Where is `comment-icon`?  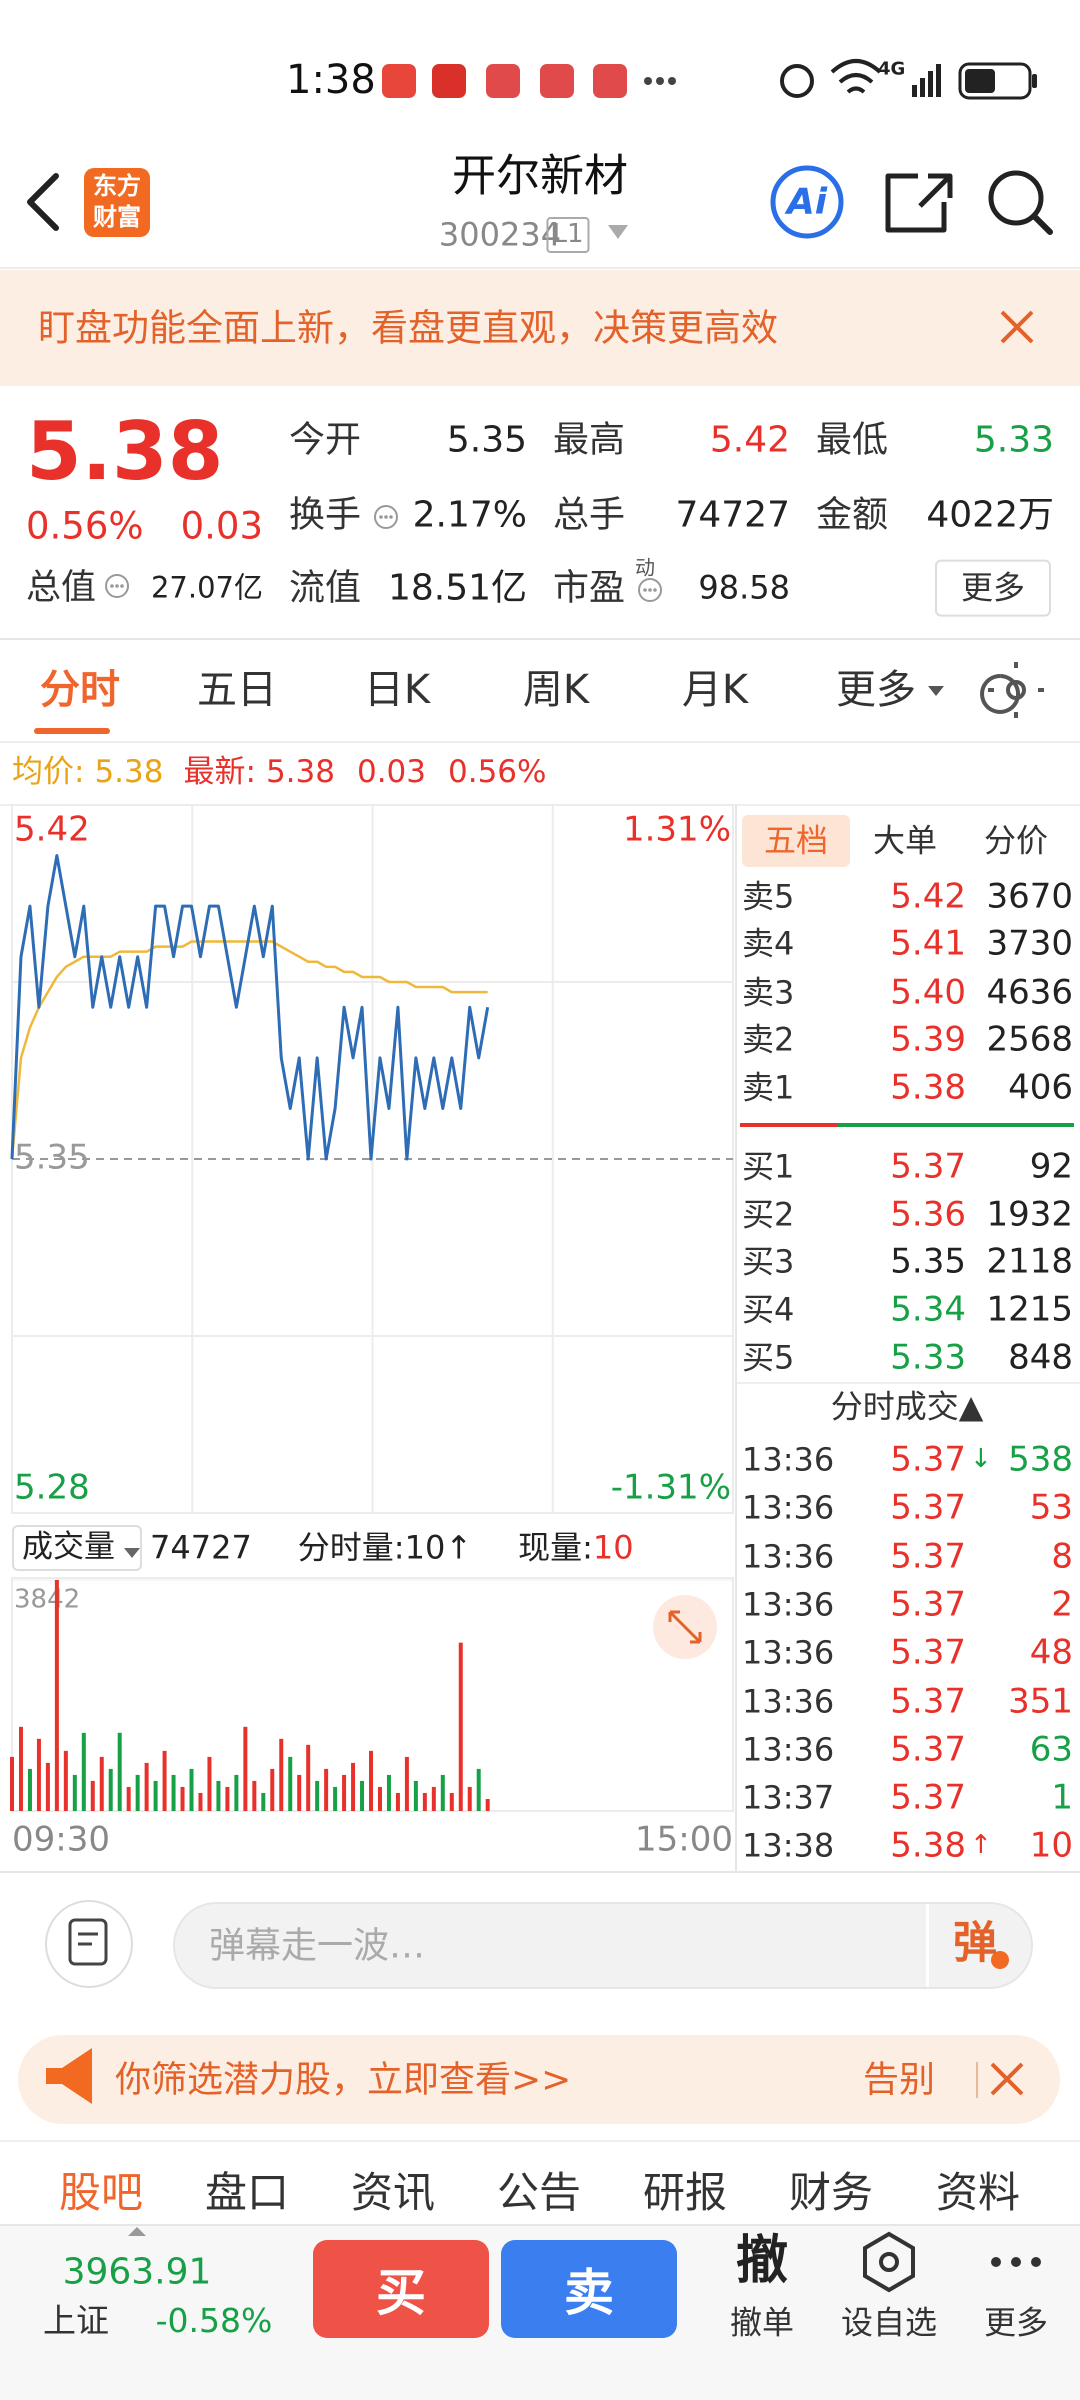
comment-icon is located at coordinates (89, 1944).